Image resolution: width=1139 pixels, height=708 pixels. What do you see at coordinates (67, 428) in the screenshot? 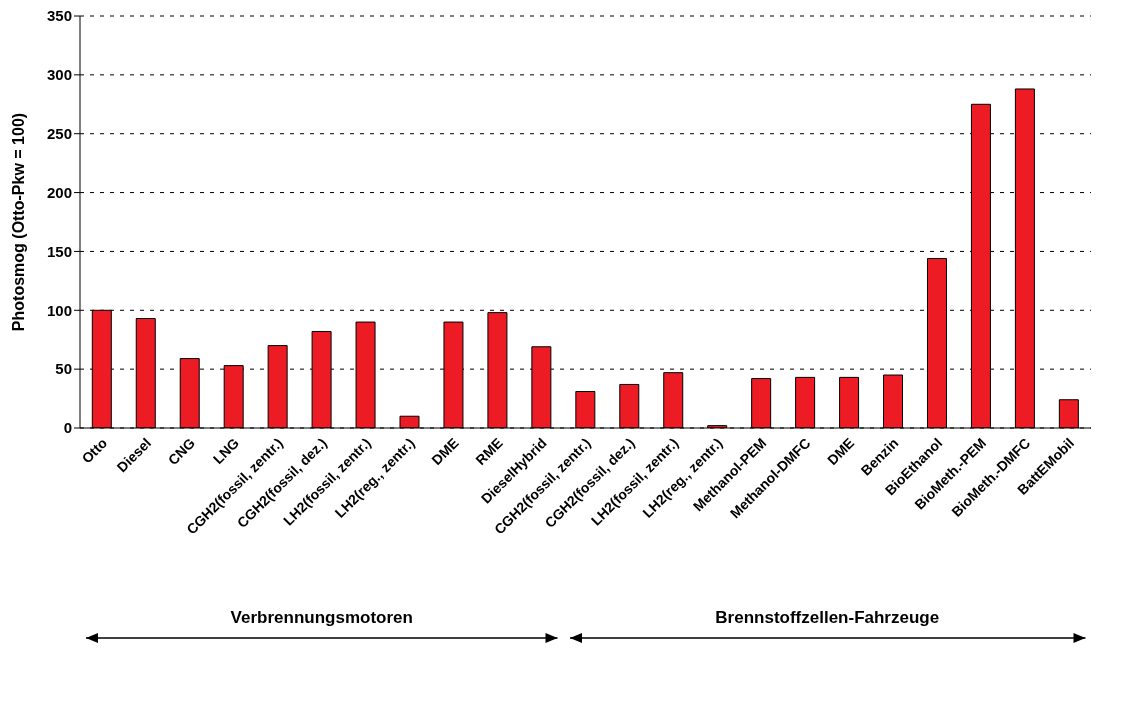
I see `y-tick-label: 0` at bounding box center [67, 428].